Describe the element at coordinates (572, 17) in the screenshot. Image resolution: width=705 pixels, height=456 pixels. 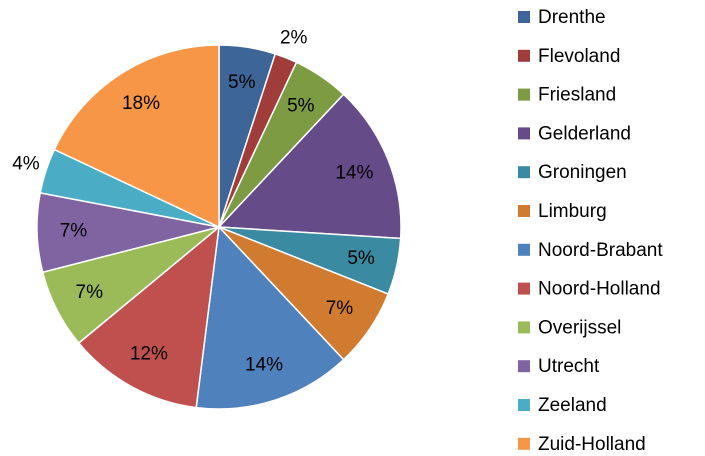
I see `legend-label: Drenthe` at that location.